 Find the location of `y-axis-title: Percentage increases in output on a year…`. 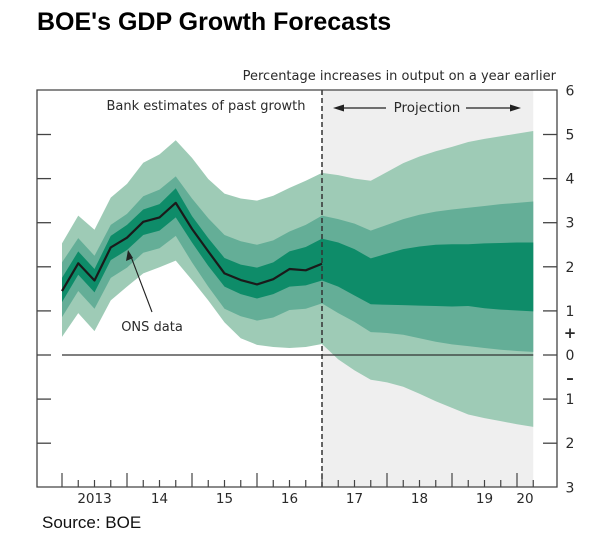

y-axis-title: Percentage increases in output on a year… is located at coordinates (400, 76).